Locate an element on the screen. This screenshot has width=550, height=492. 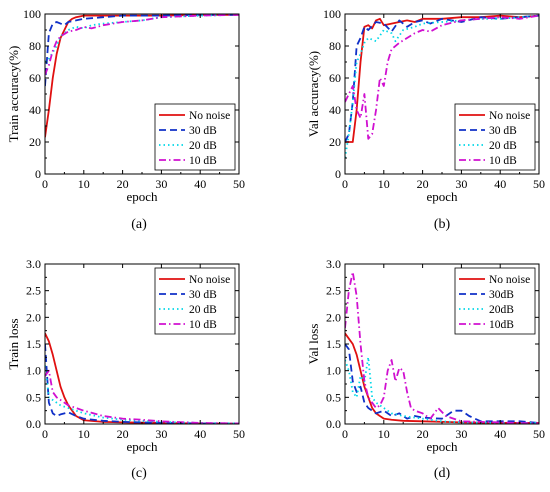
panel-label: (b) is located at coordinates (442, 224).